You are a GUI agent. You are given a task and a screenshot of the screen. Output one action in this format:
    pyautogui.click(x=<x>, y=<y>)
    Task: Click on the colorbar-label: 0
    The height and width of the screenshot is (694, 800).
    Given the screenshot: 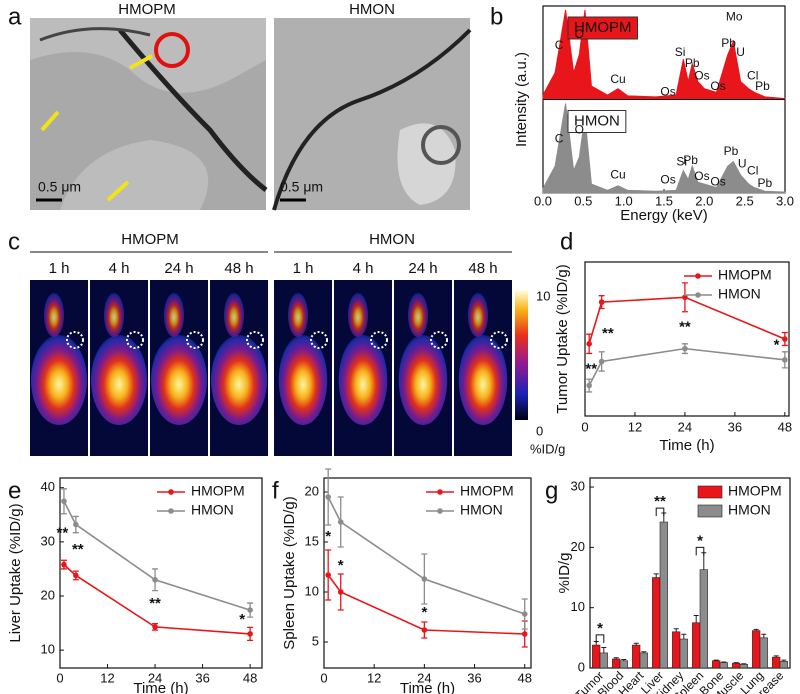 What is the action you would take?
    pyautogui.click(x=539, y=430)
    